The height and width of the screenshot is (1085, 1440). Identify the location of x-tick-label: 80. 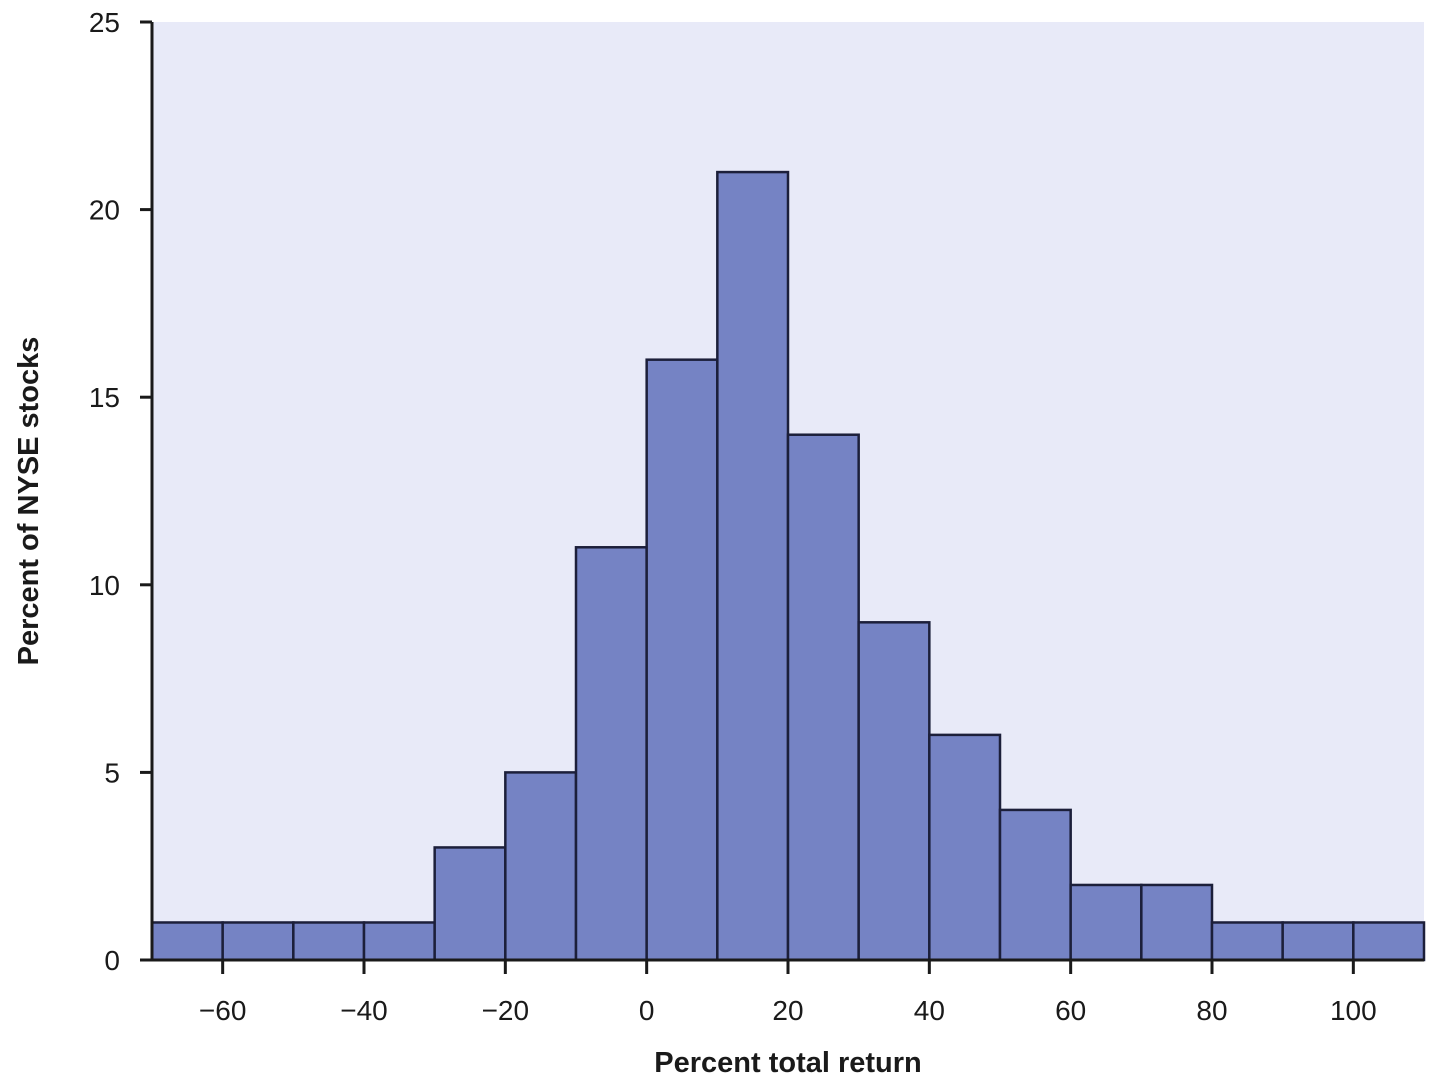
(1211, 1010).